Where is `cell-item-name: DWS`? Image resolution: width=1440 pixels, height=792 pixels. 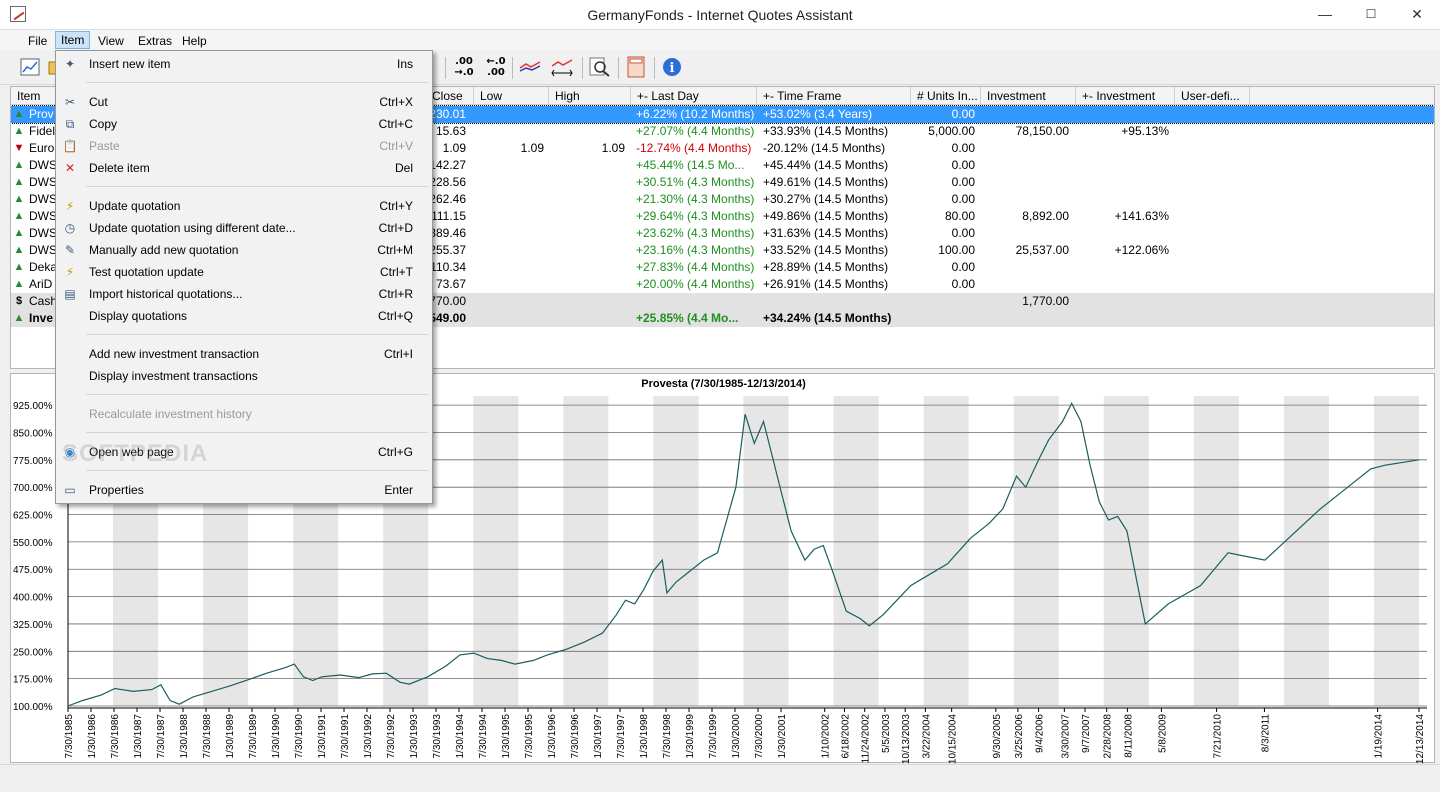
cell-item-name: DWS is located at coordinates (43, 165).